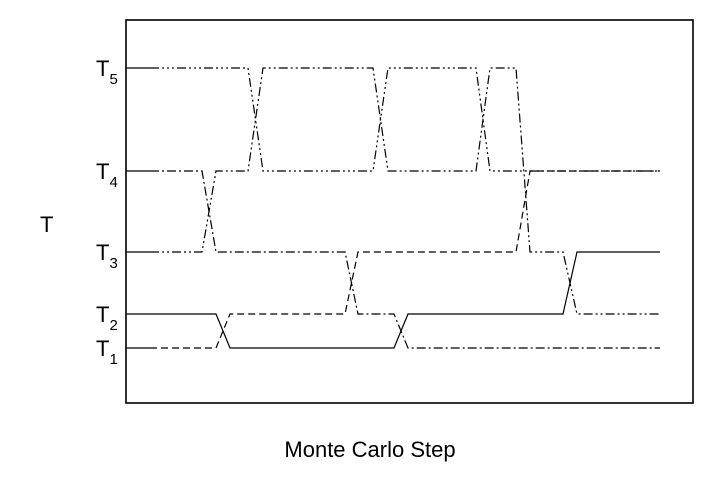  I want to click on level-label-t1: T1, so click(107, 352).